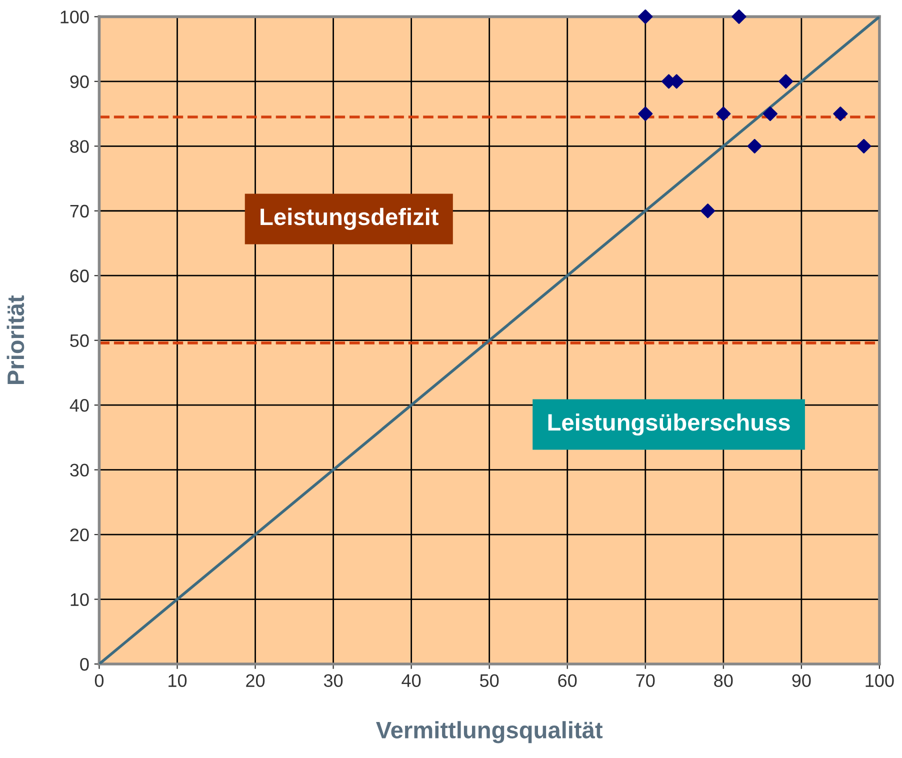  I want to click on x-tick-label: 60, so click(567, 680).